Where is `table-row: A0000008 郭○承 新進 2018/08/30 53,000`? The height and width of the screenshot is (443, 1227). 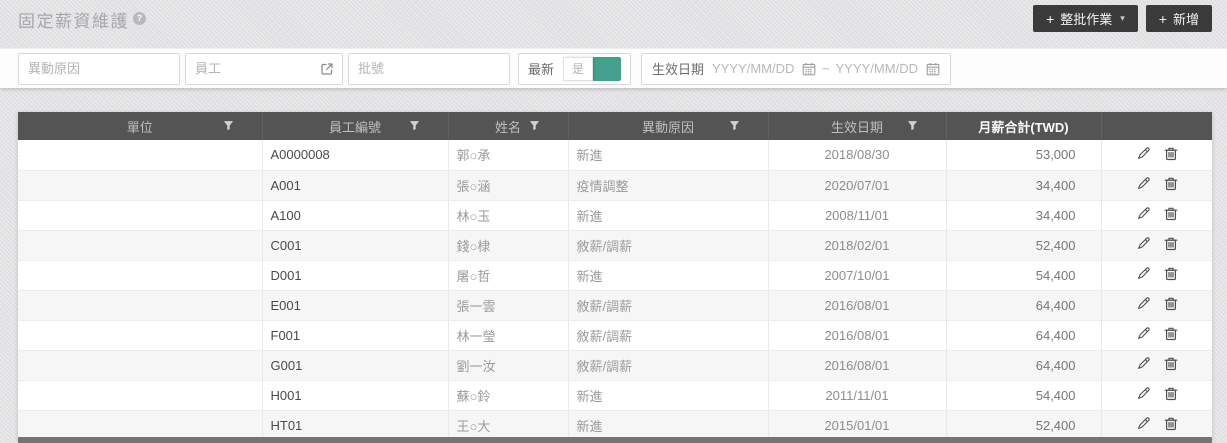
table-row: A0000008 郭○承 新進 2018/08/30 53,000 is located at coordinates (615, 155).